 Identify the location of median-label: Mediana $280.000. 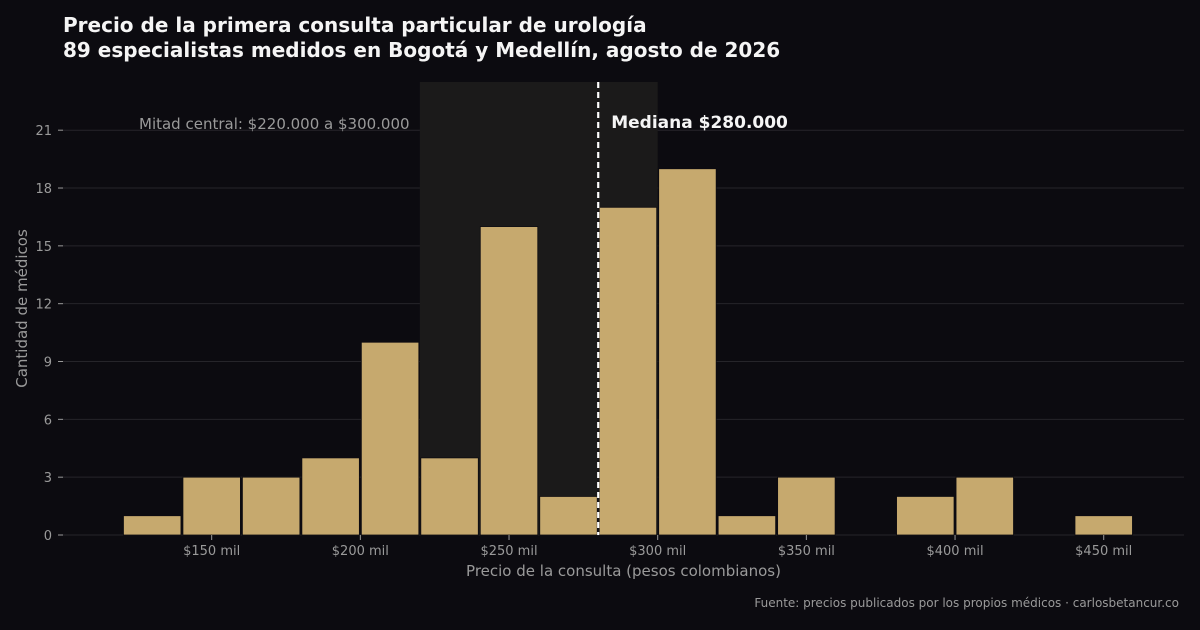
(699, 123).